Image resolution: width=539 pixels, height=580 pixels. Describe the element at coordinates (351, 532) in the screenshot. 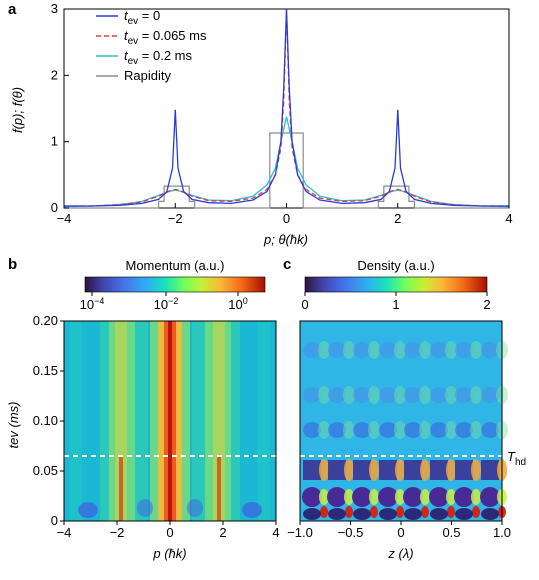

I see `panel-c-xtick-label: −0.5` at that location.